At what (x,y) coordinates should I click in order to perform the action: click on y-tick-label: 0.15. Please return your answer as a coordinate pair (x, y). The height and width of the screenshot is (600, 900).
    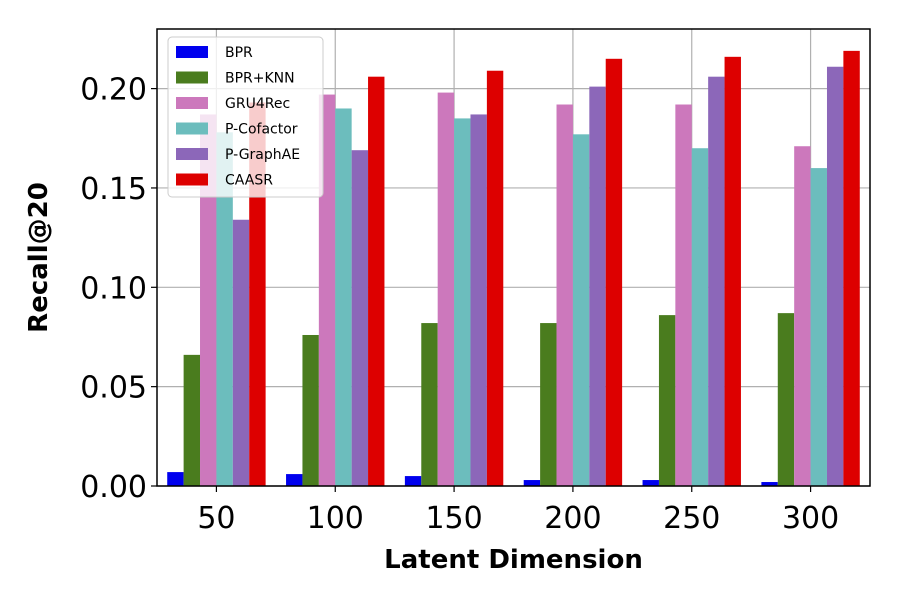
    Looking at the image, I should click on (113, 189).